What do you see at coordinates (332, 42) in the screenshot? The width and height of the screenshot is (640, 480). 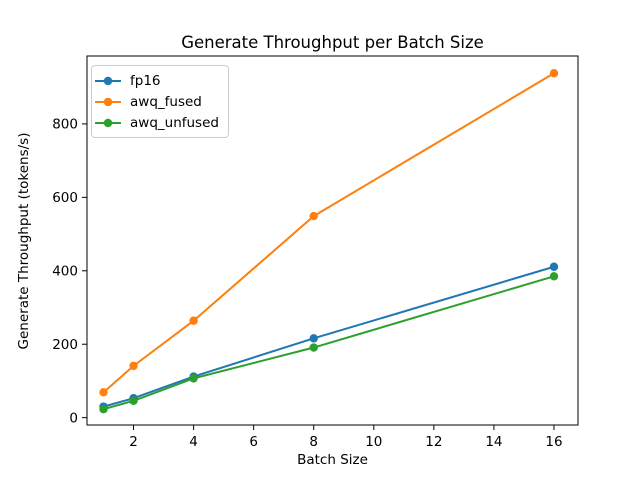 I see `chart-title: Generate Throughput per Batch Size` at bounding box center [332, 42].